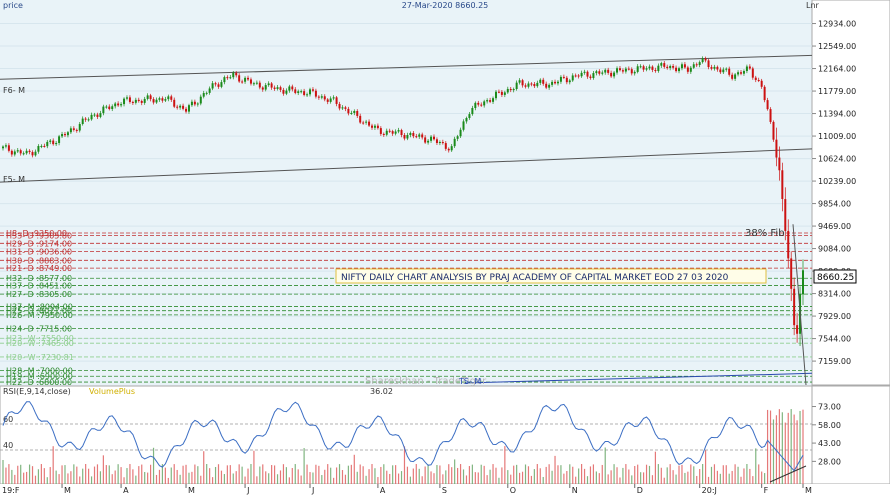  Describe the element at coordinates (829, 407) in the screenshot. I see `rsi-axis-tick-label: 73.00` at that location.